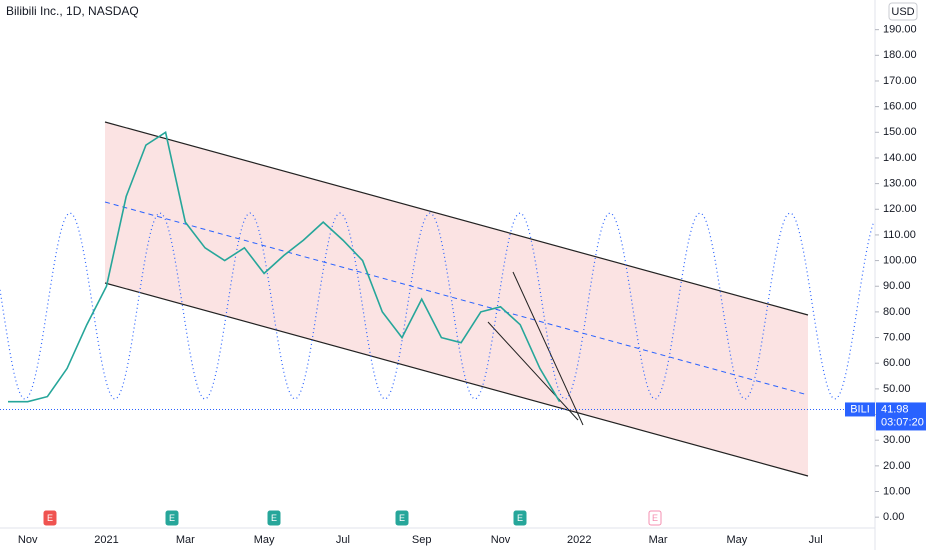 Image resolution: width=932 pixels, height=550 pixels. What do you see at coordinates (900, 209) in the screenshot?
I see `y-tick-label: 120.00` at bounding box center [900, 209].